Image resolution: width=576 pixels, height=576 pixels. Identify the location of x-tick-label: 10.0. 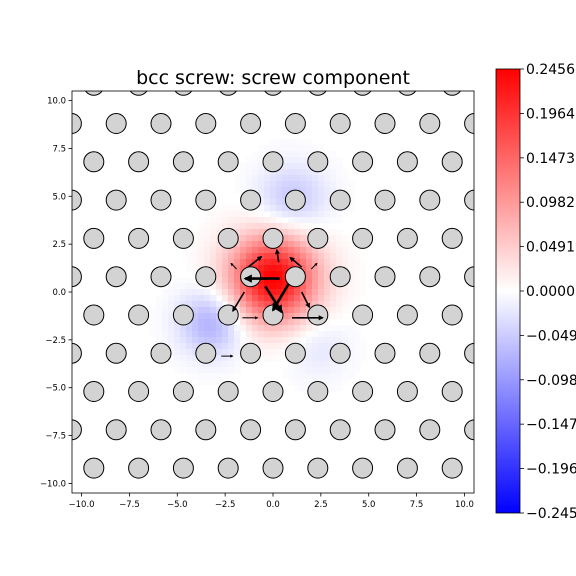
(464, 505).